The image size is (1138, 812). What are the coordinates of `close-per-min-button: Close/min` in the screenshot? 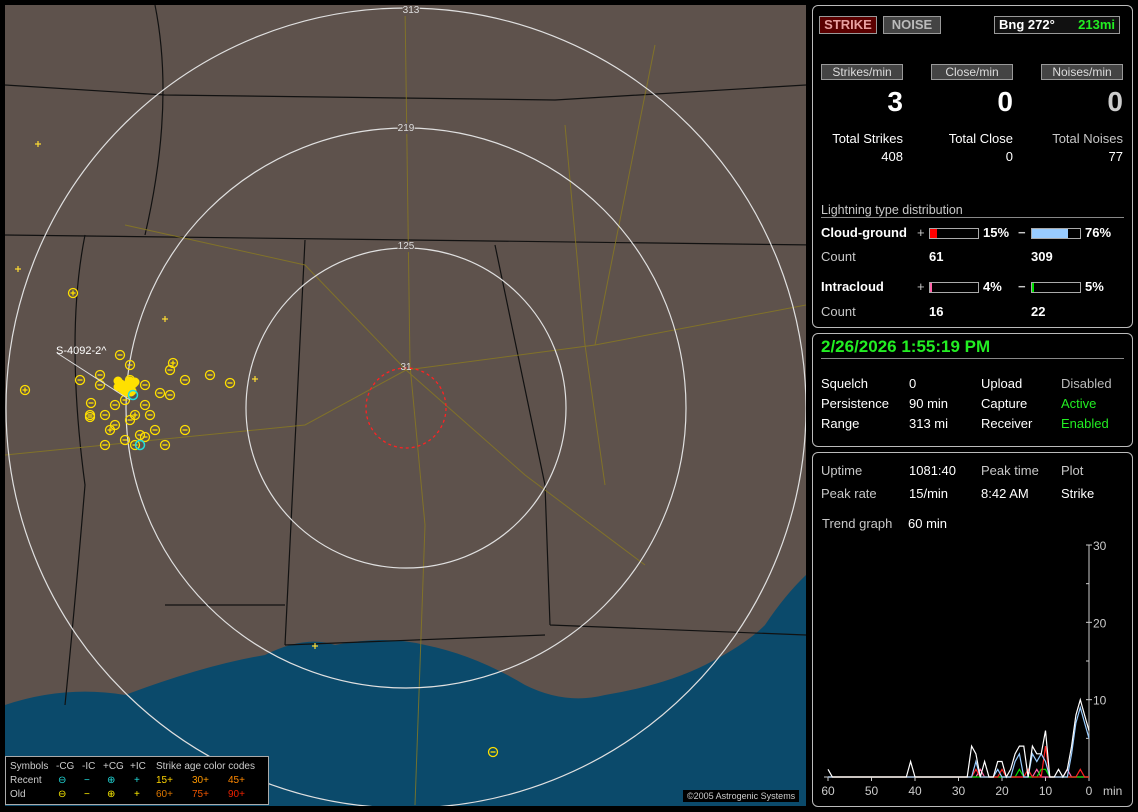 It's located at (972, 72).